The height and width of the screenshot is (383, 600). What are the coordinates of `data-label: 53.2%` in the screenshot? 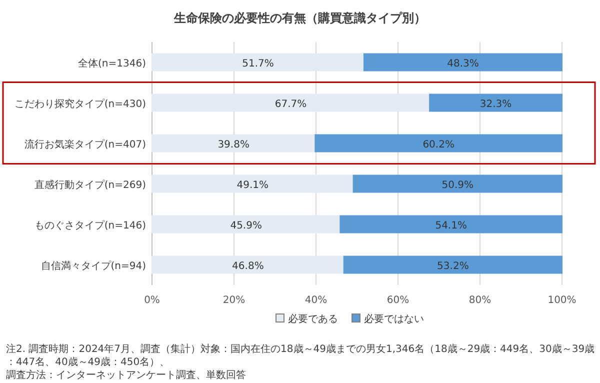 It's located at (453, 266).